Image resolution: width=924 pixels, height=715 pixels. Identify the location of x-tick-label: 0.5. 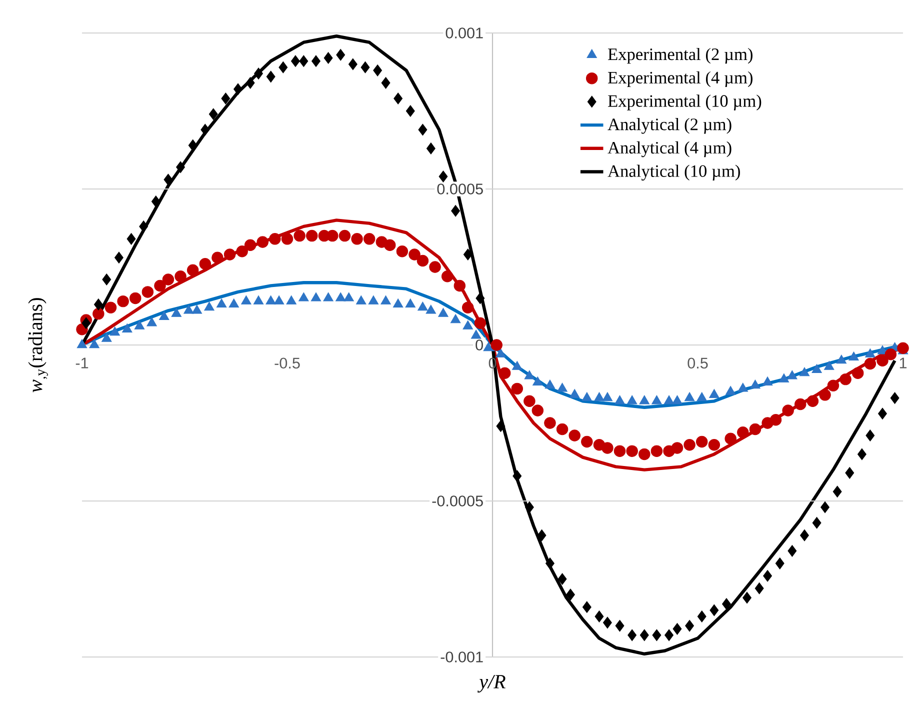
(698, 363).